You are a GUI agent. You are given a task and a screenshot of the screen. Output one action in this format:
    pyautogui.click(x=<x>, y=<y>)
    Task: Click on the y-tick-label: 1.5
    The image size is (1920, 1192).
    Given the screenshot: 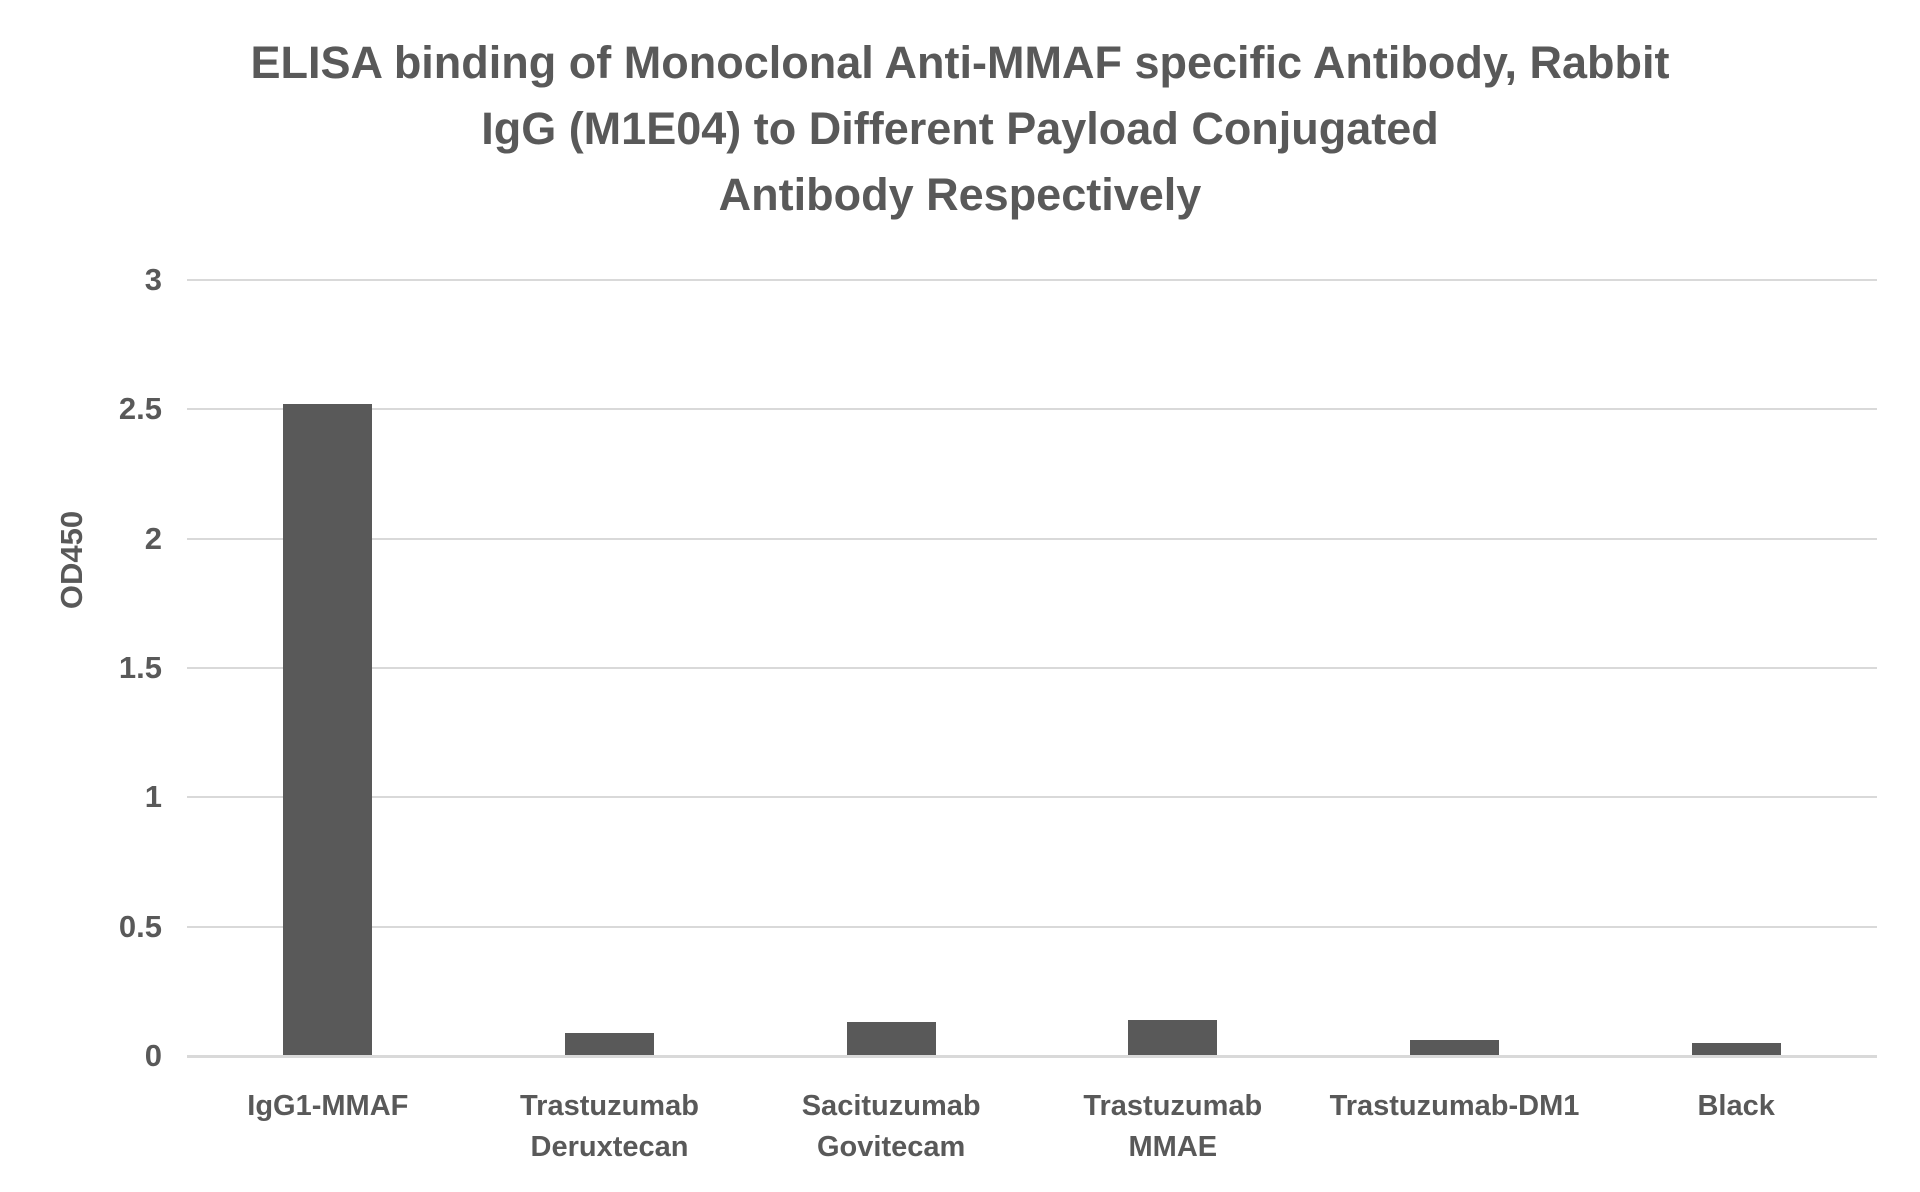 What is the action you would take?
    pyautogui.click(x=140, y=667)
    